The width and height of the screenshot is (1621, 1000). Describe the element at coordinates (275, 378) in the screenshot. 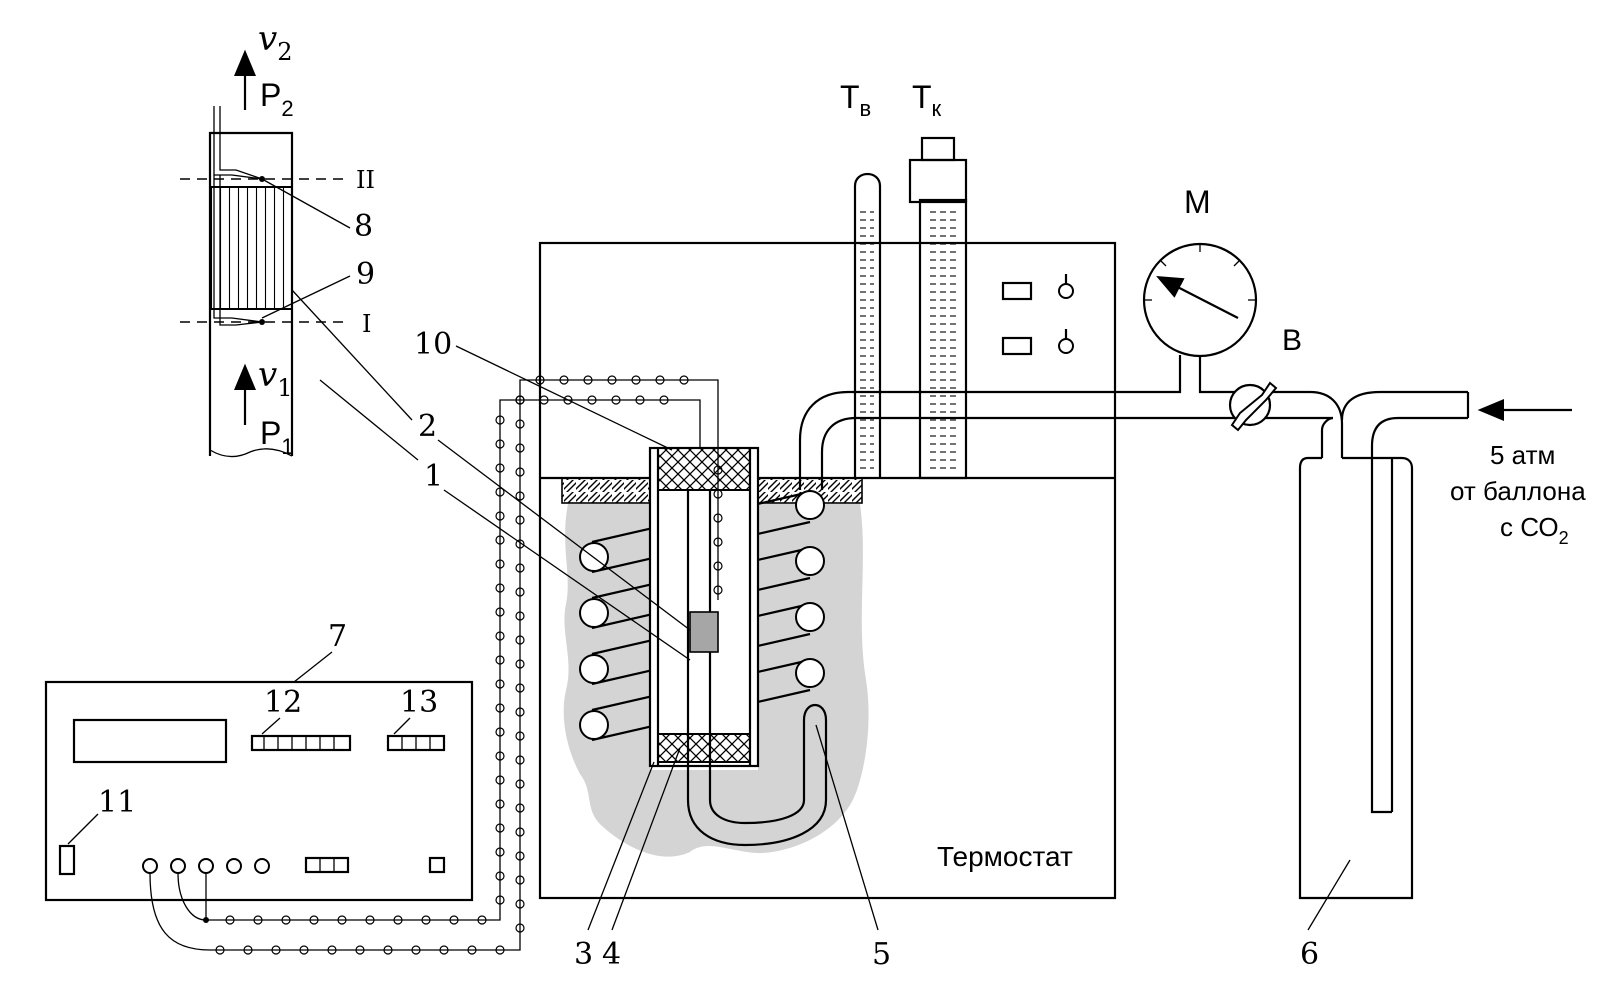

I see `velocity-v1-label: v1` at that location.